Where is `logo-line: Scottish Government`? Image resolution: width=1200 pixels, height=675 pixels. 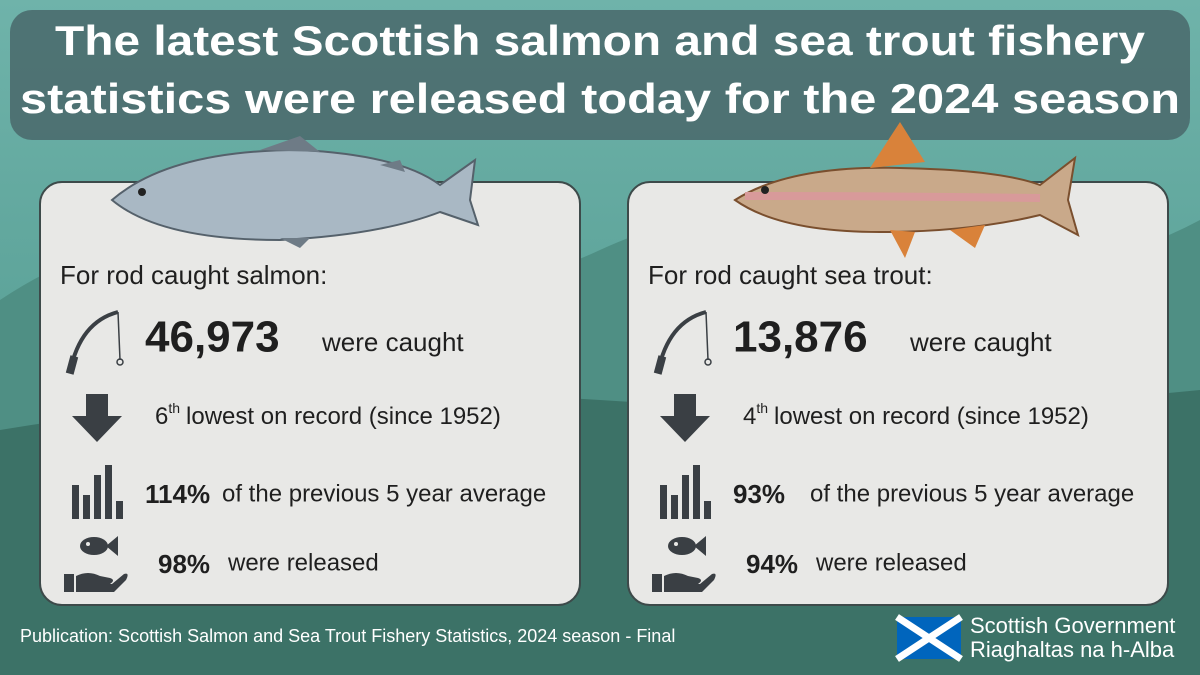
logo-line: Scottish Government is located at coordinates (1072, 625).